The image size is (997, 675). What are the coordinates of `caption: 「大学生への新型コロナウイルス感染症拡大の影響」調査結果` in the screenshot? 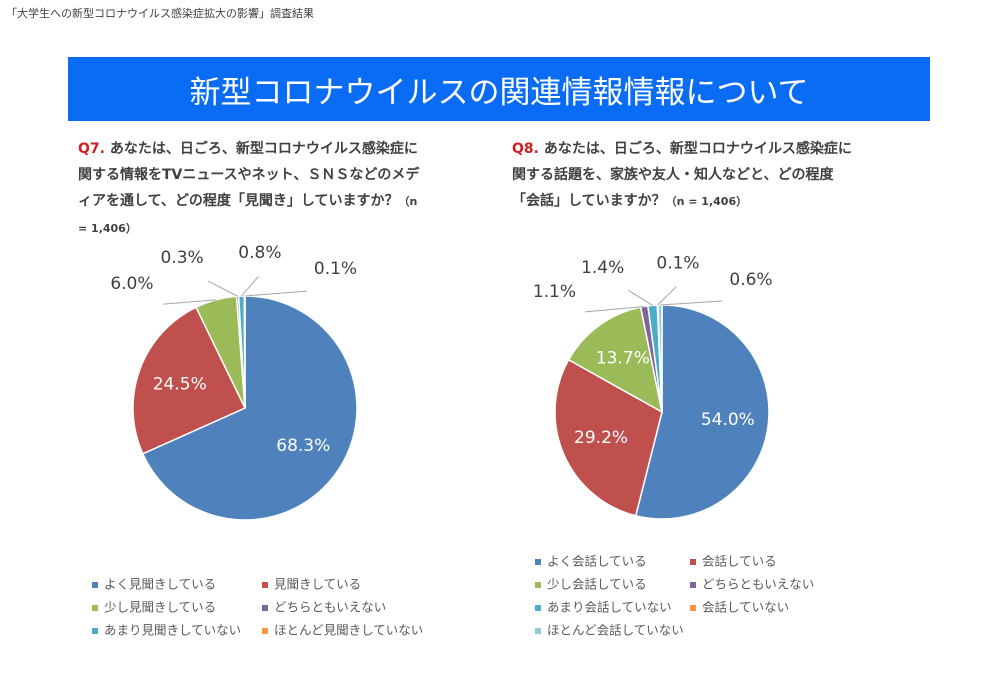 It's located at (160, 13).